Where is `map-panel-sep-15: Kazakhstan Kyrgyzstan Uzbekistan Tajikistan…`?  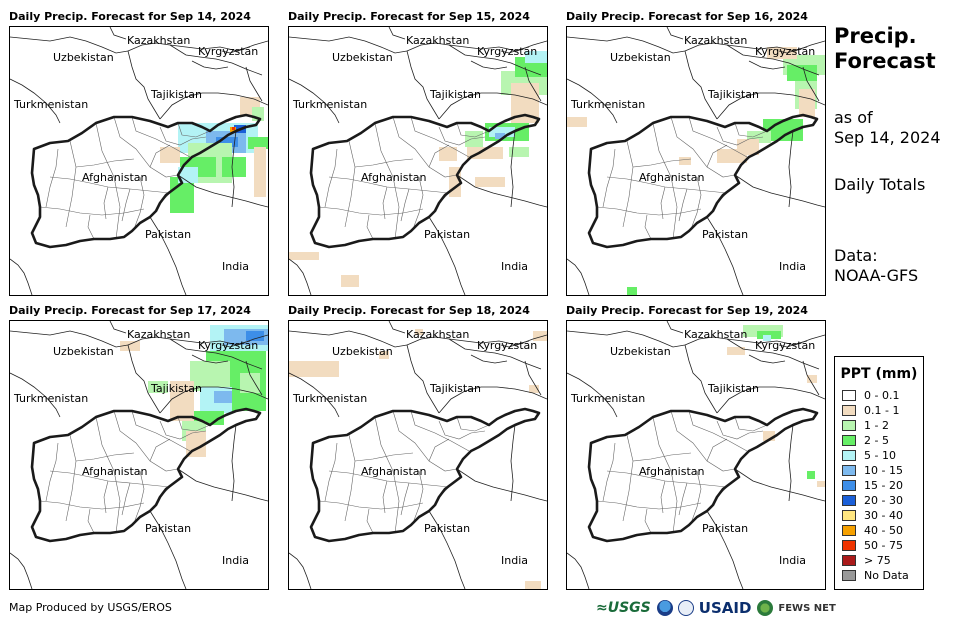 map-panel-sep-15: Kazakhstan Kyrgyzstan Uzbekistan Tajikistan… is located at coordinates (418, 161).